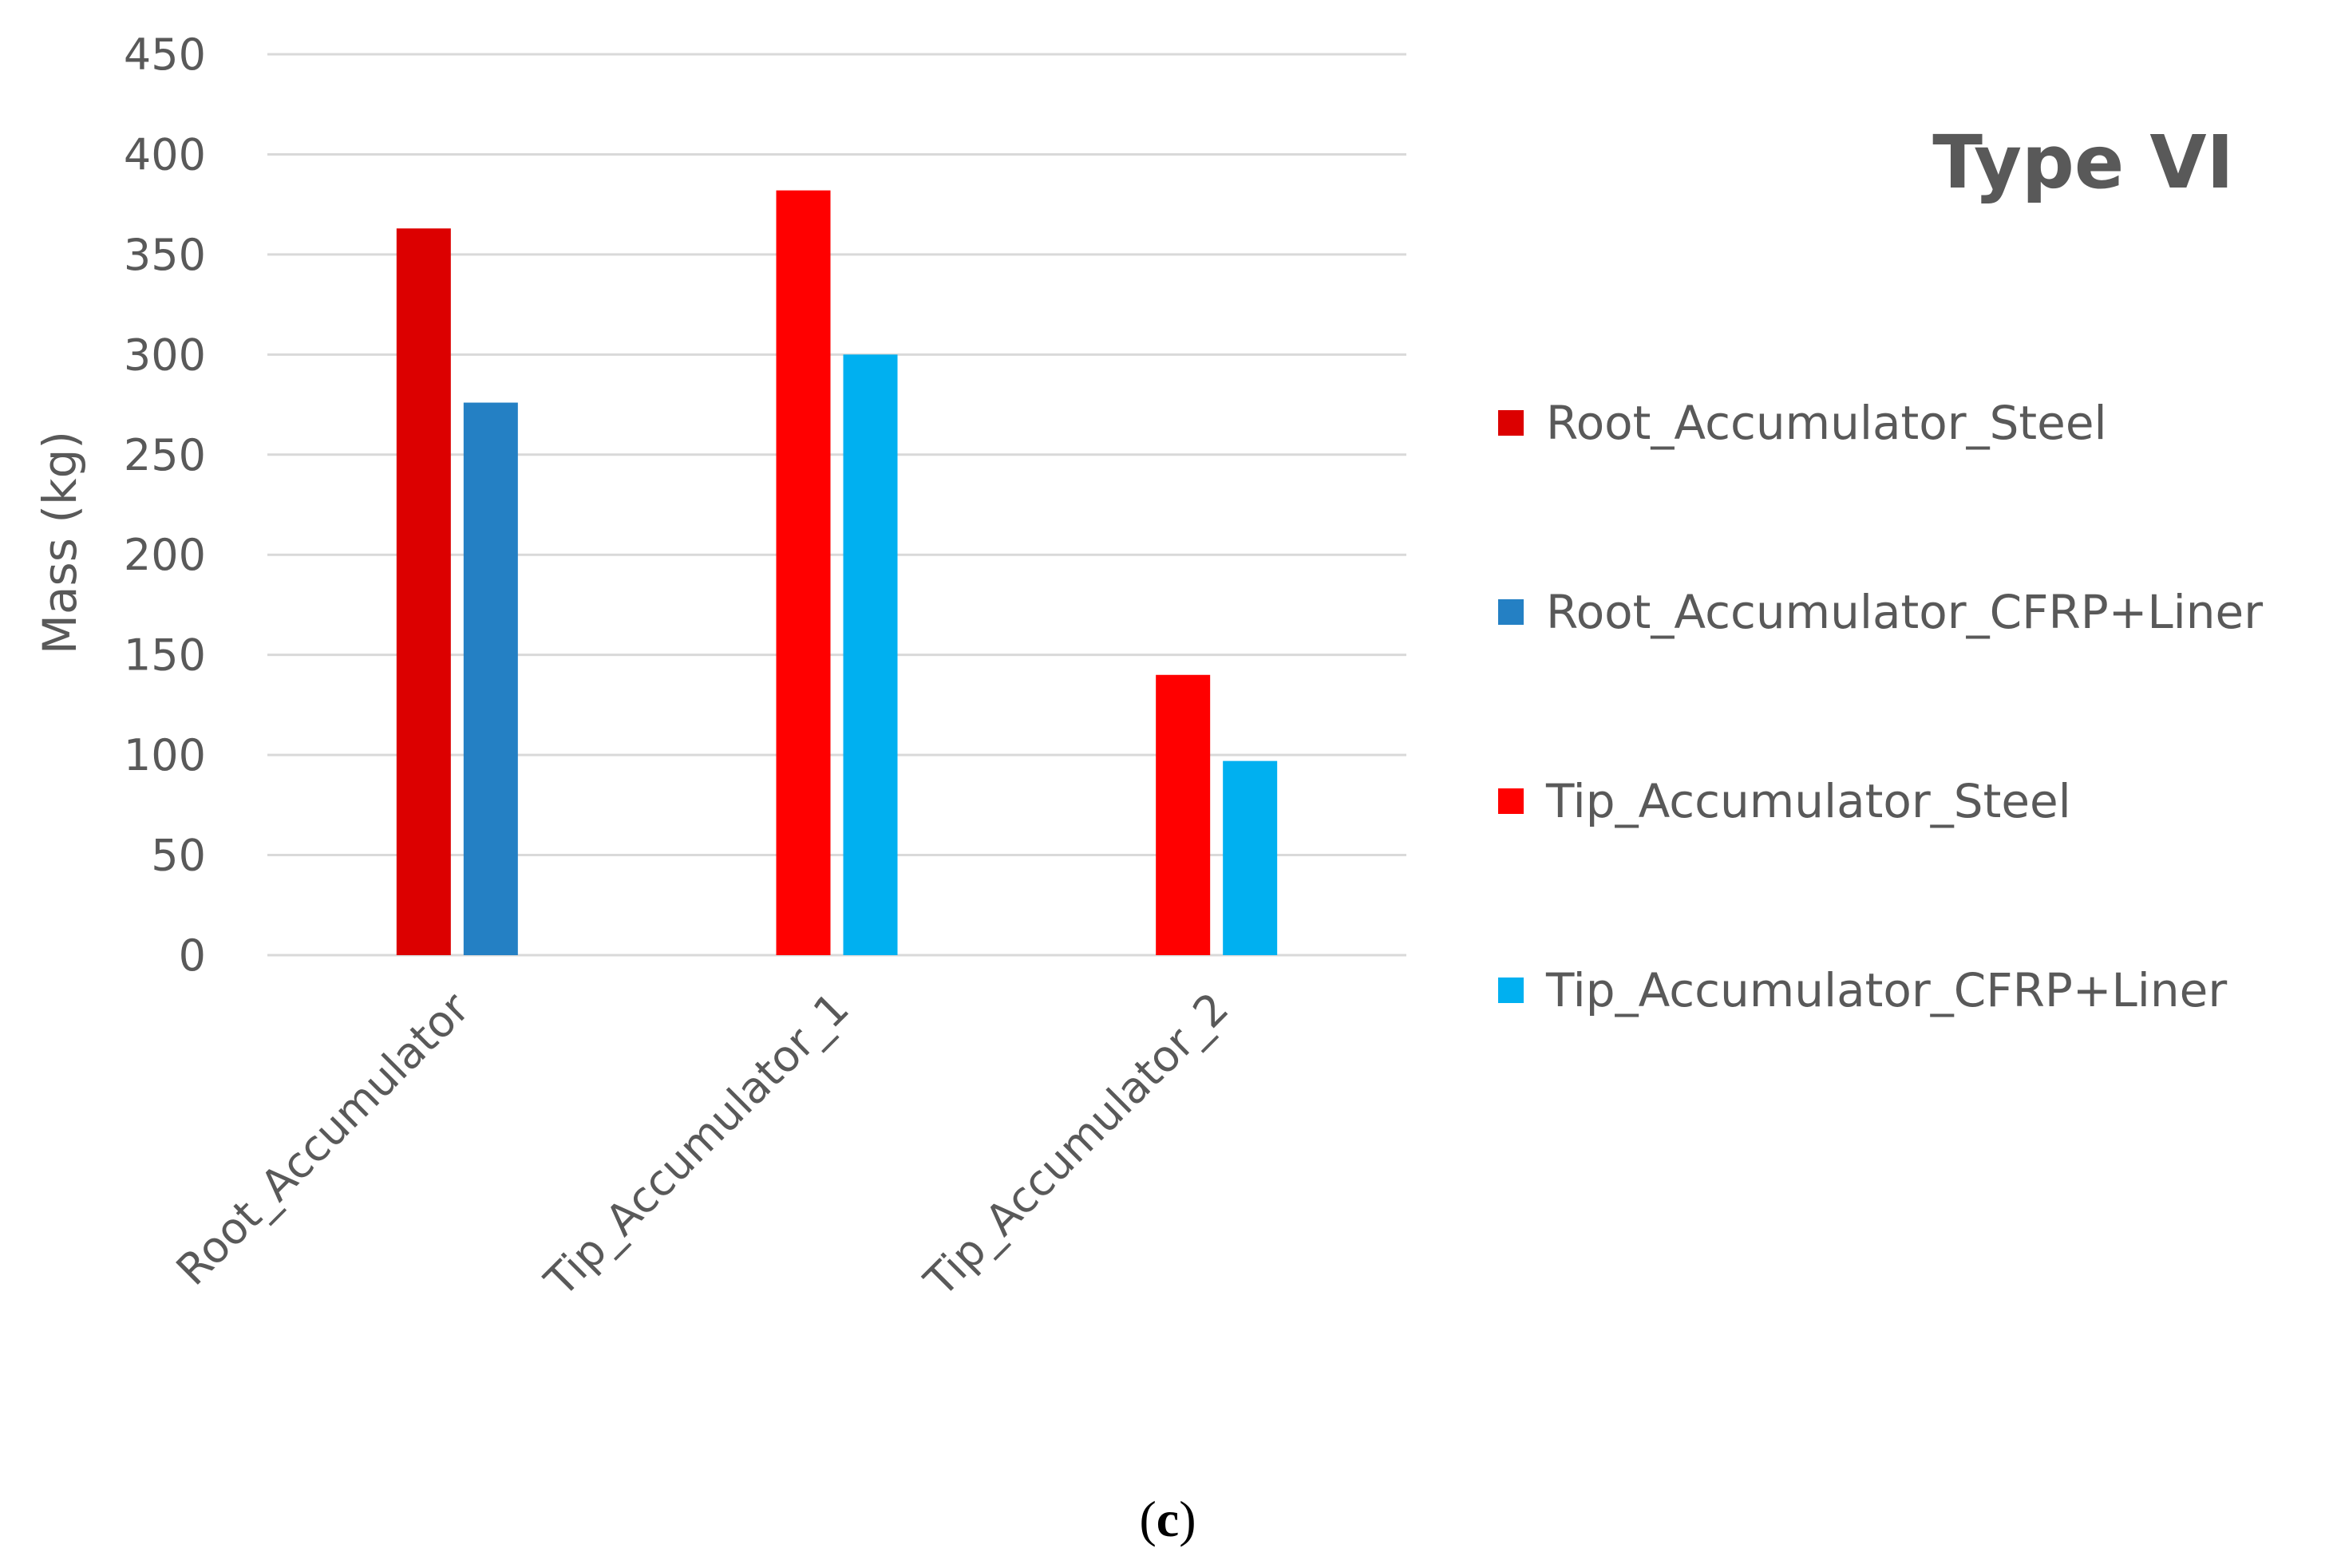  Describe the element at coordinates (165, 255) in the screenshot. I see `y-tick-label: 350` at that location.